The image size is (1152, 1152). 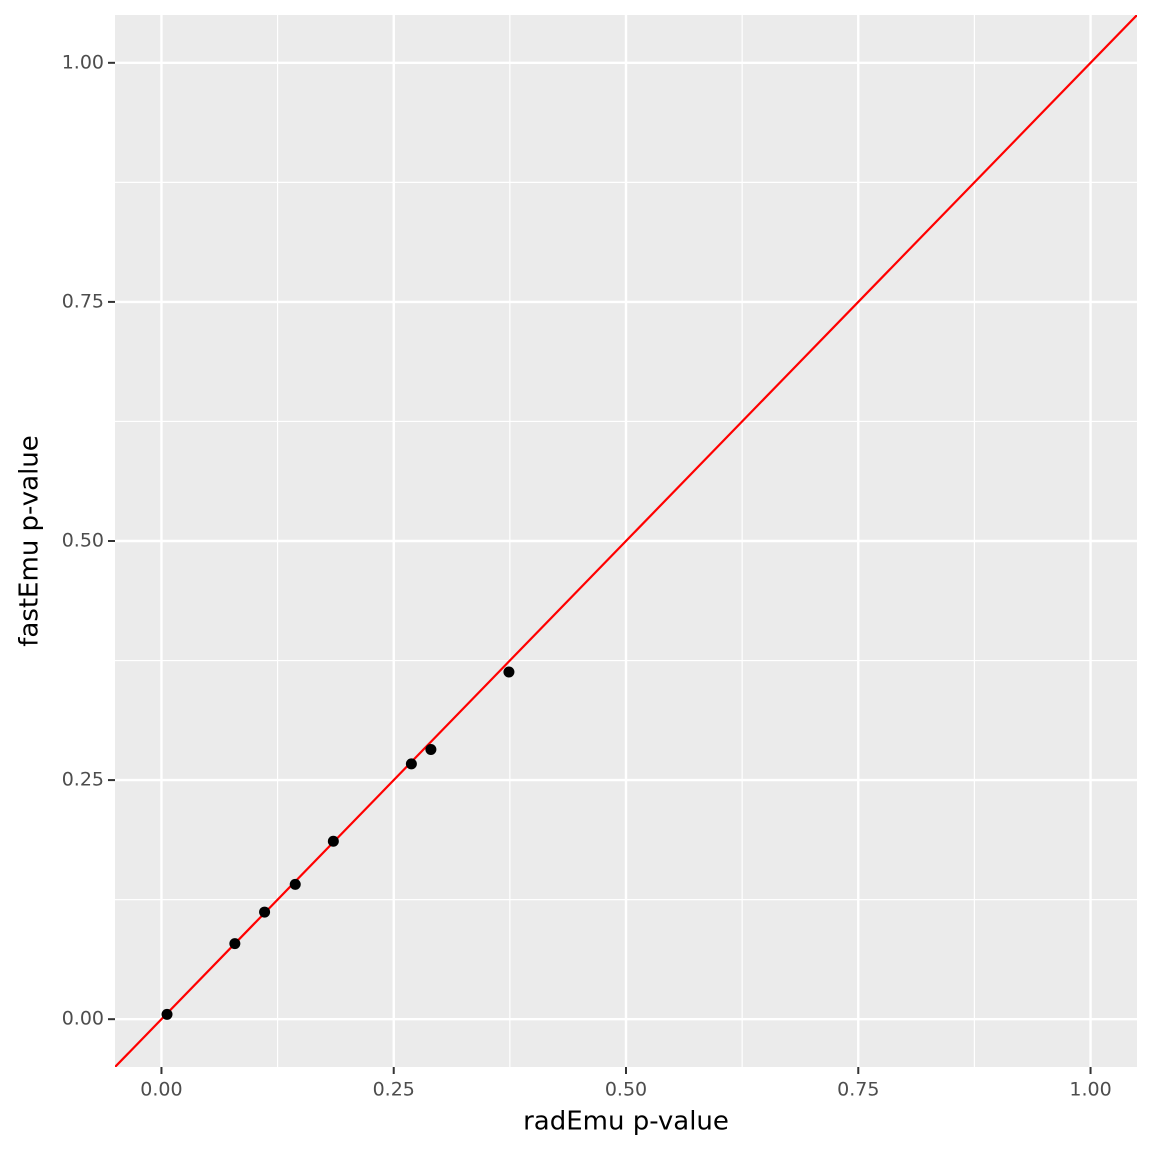 What do you see at coordinates (1090, 1090) in the screenshot?
I see `x-tick-label: 1.00` at bounding box center [1090, 1090].